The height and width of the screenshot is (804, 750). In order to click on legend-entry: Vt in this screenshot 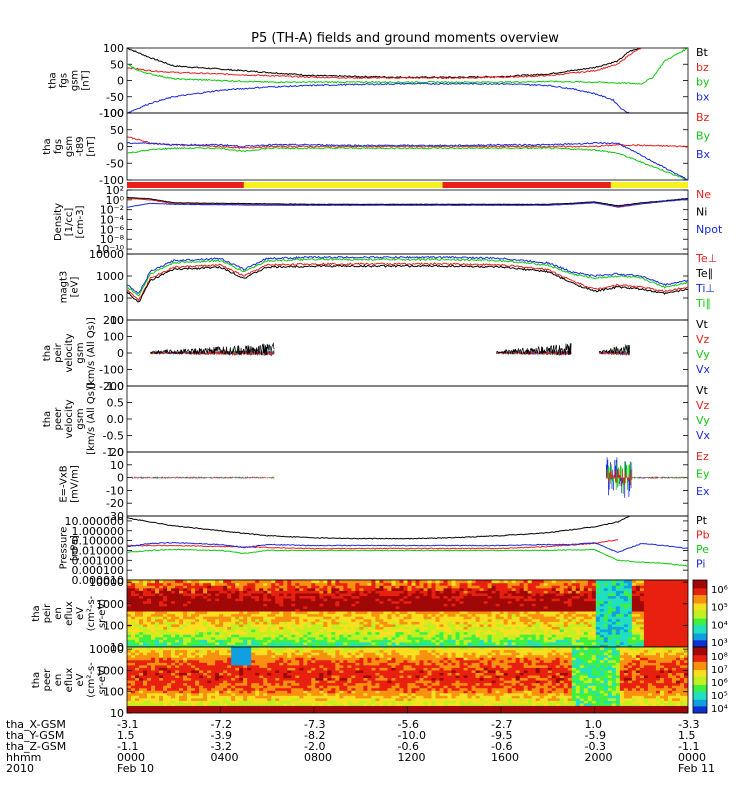, I will do `click(702, 390)`.